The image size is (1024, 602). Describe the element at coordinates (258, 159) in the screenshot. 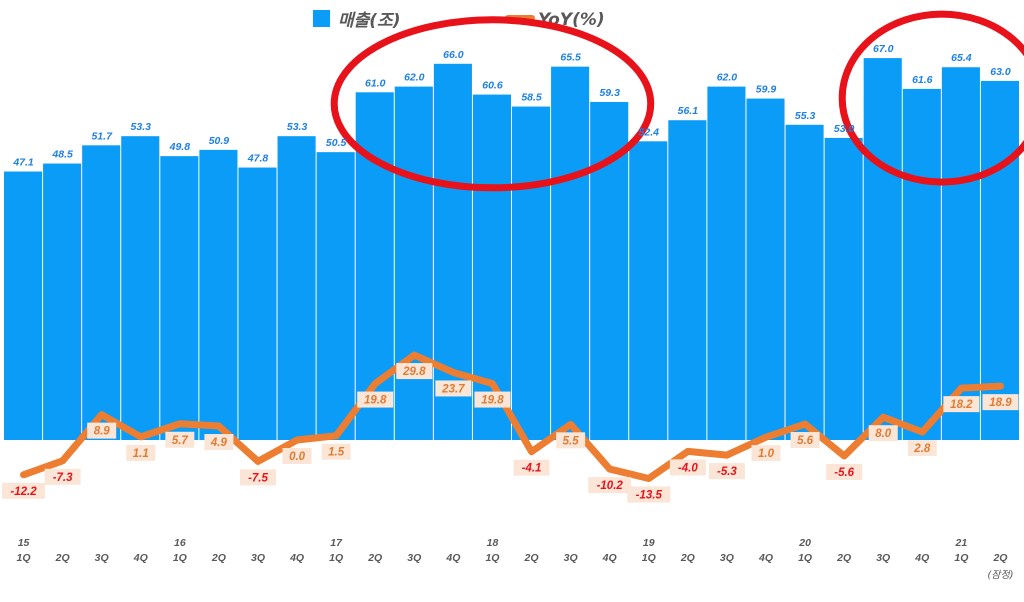

I see `bar-value-label: 47.8` at that location.